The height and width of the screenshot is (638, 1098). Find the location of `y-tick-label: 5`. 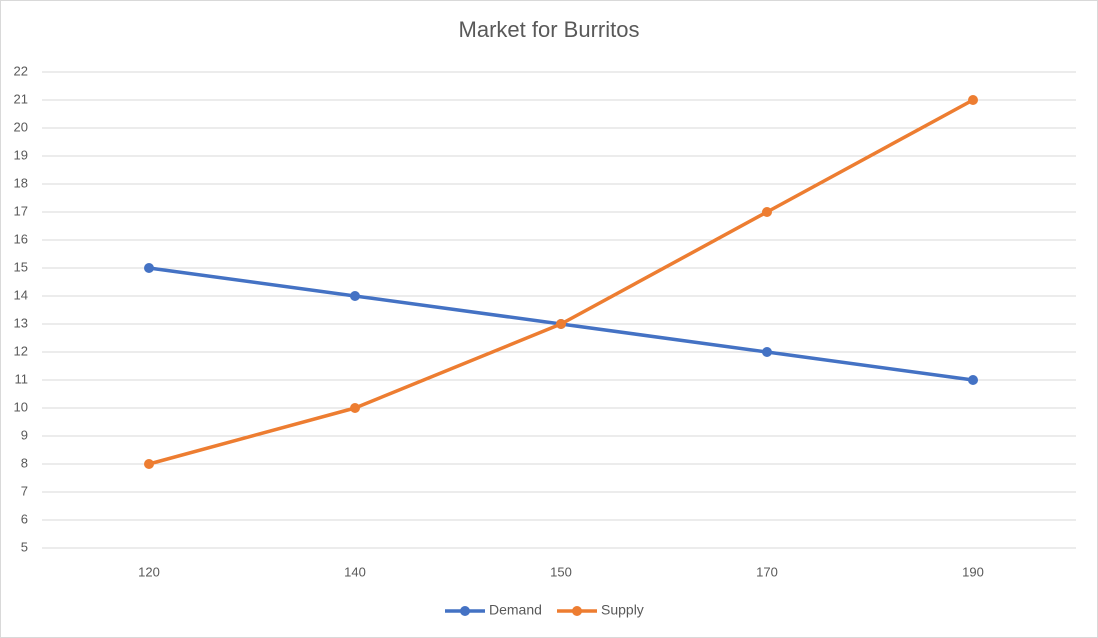

y-tick-label: 5 is located at coordinates (24, 546).